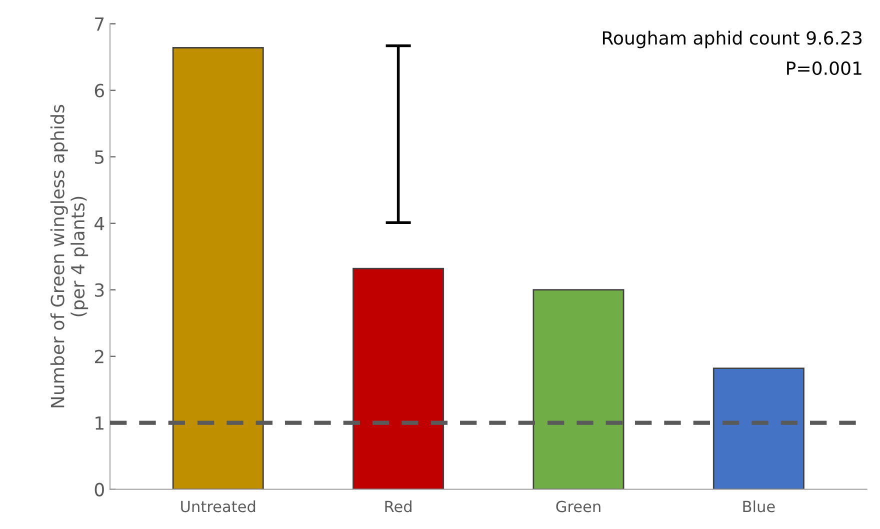 Image resolution: width=880 pixels, height=529 pixels. Describe the element at coordinates (578, 506) in the screenshot. I see `x-tick-label: Green` at that location.